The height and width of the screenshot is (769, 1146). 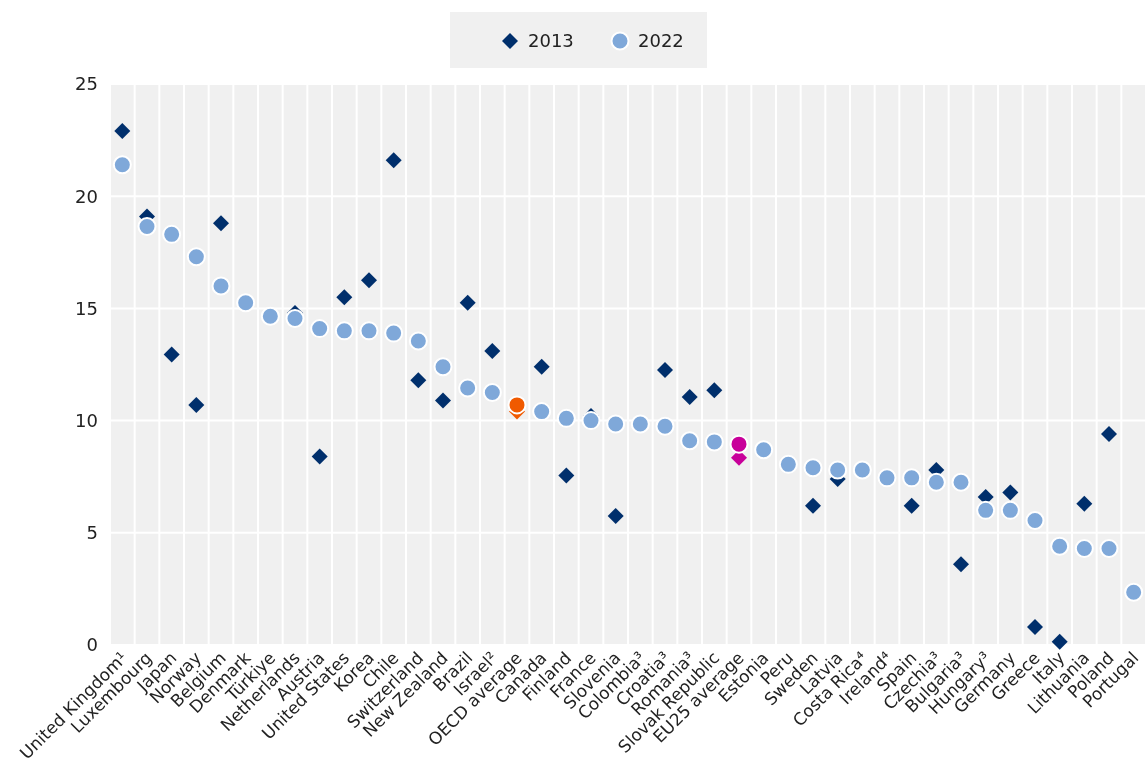 I want to click on legend-label: 2022, so click(x=661, y=41).